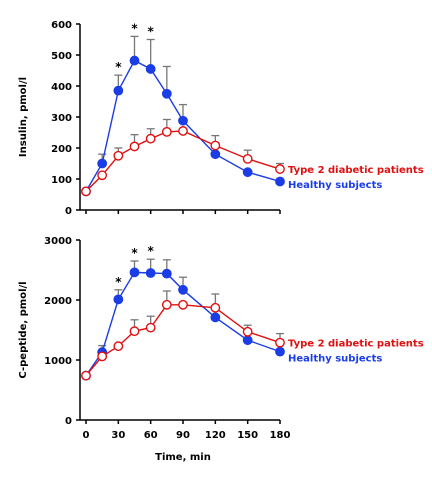 Image resolution: width=432 pixels, height=486 pixels. What do you see at coordinates (58, 361) in the screenshot?
I see `y-tick-label: 1000` at bounding box center [58, 361].